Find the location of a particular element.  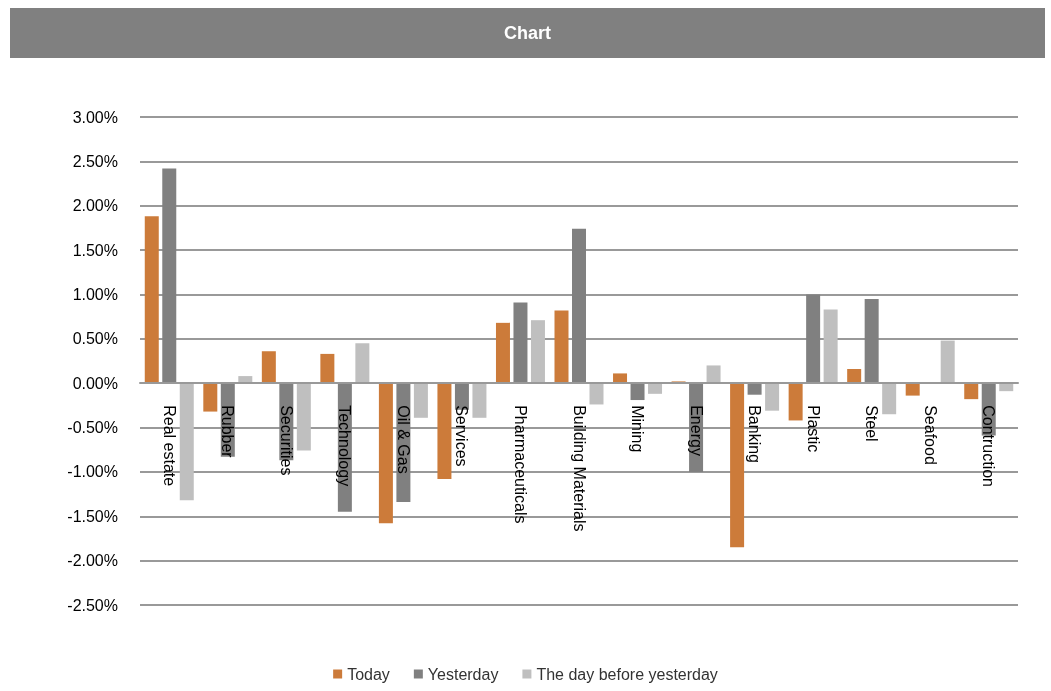

y-tick-label: 3.00% is located at coordinates (95, 117).